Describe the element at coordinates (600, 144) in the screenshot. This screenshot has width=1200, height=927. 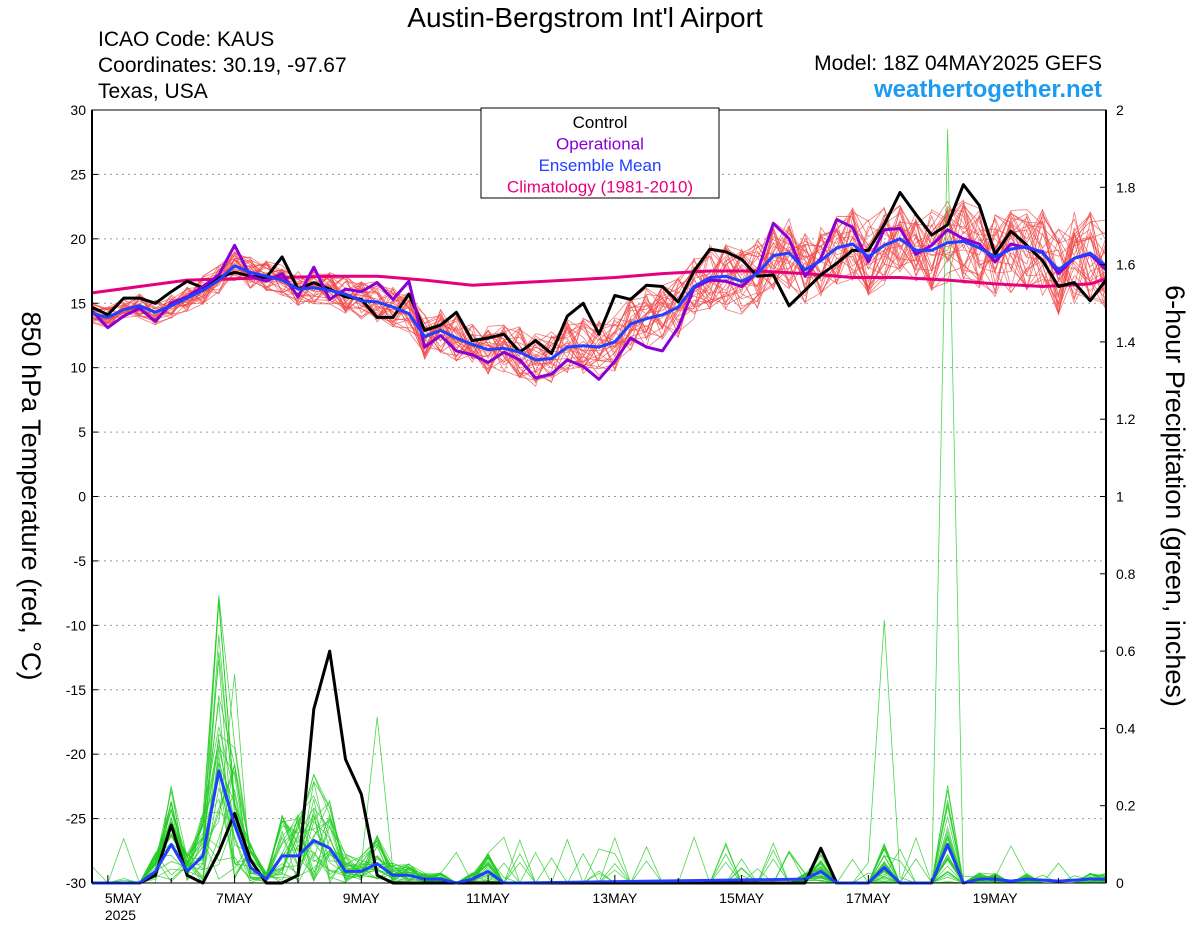
I see `legend-entry: Operational` at that location.